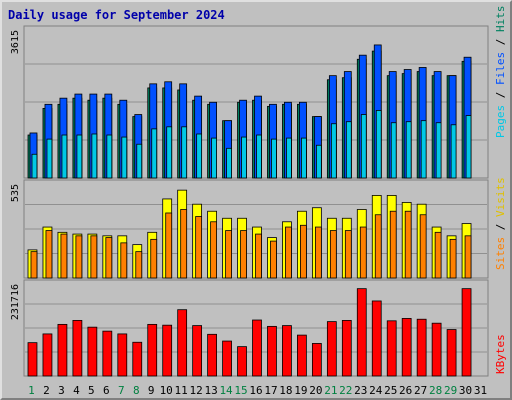  What do you see at coordinates (360, 390) in the screenshot?
I see `day-label-23: 23` at bounding box center [360, 390].